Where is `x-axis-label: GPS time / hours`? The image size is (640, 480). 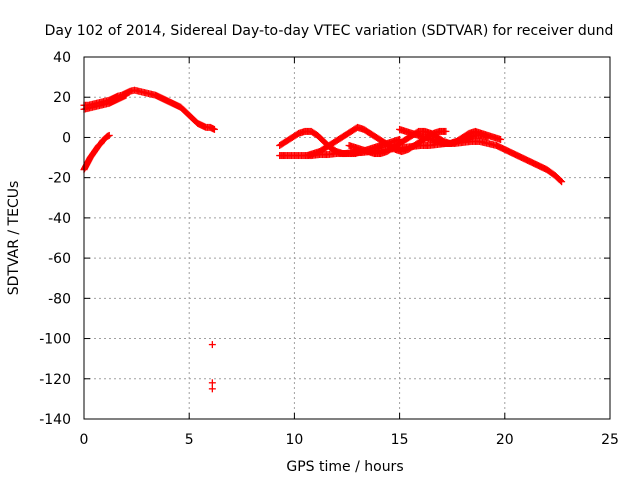
x-axis-label: GPS time / hours is located at coordinates (344, 467).